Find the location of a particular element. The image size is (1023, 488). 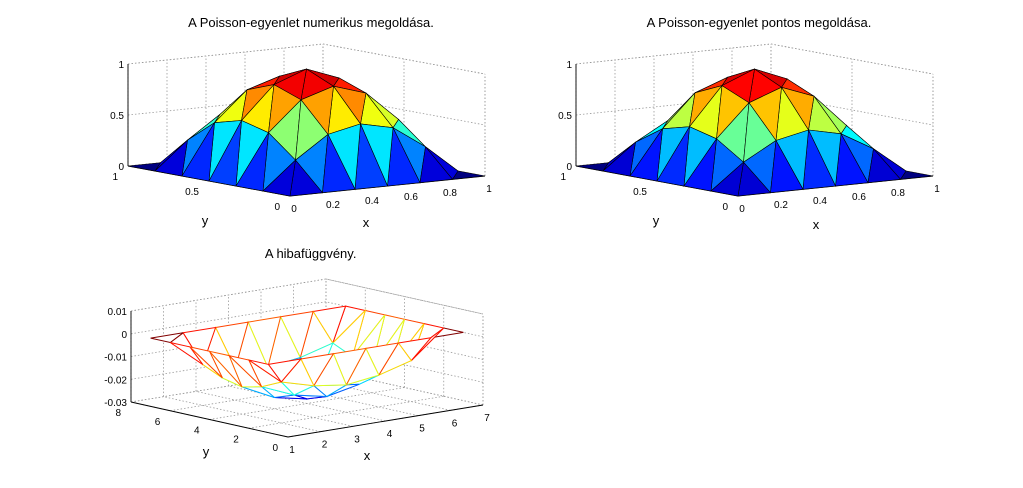

z-tick-label: 0.01 is located at coordinates (118, 312).